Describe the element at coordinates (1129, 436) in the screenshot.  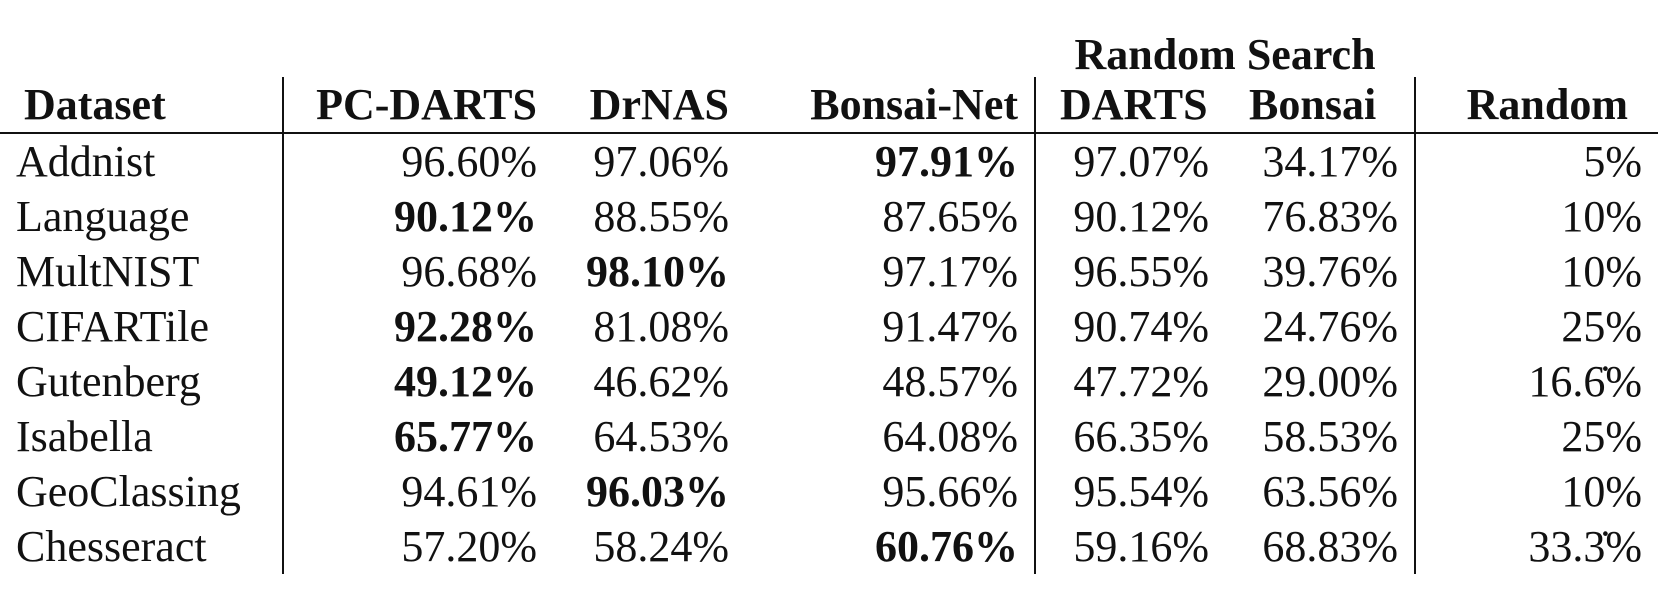
I see `cell-darts: 66.35%` at that location.